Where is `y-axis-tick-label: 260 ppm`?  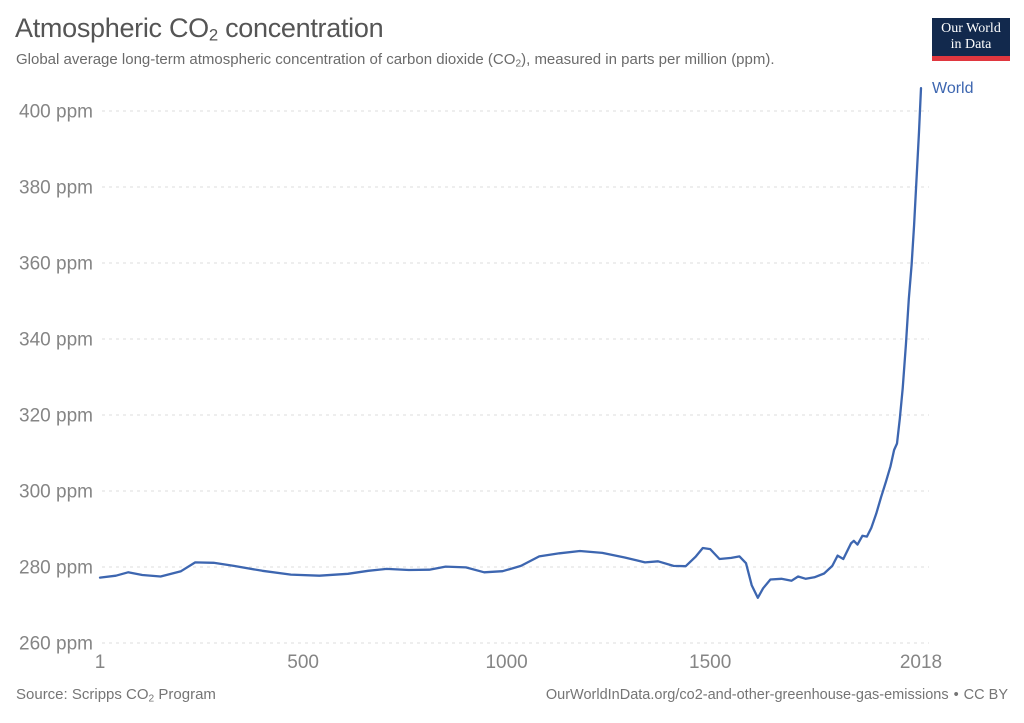 y-axis-tick-label: 260 ppm is located at coordinates (56, 644).